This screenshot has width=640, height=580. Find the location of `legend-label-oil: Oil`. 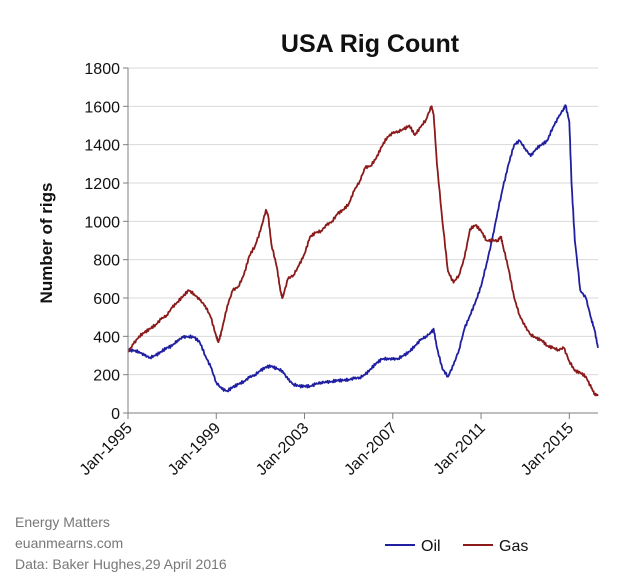

legend-label-oil: Oil is located at coordinates (431, 546).